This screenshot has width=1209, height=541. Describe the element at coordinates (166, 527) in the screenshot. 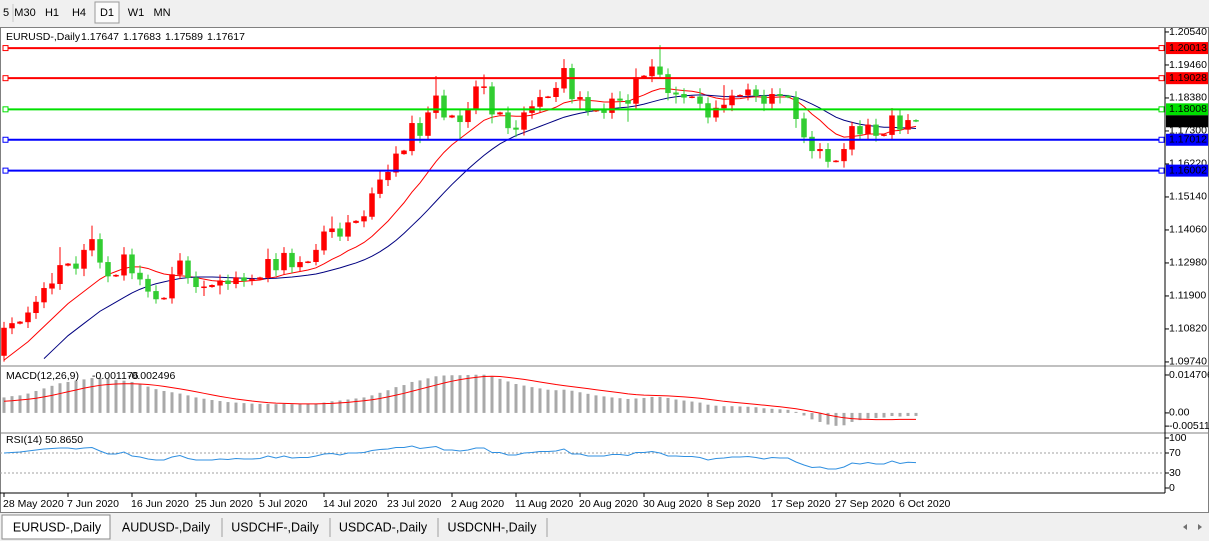

I see `tab-label: AUDUSD-,Daily` at that location.